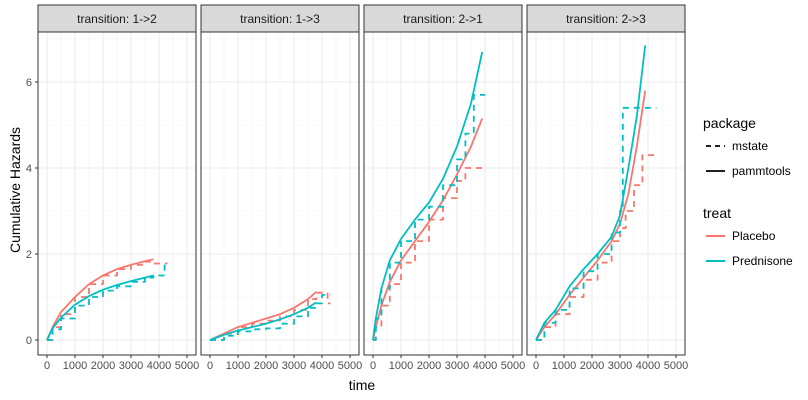 Image resolution: width=808 pixels, height=400 pixels. I want to click on legend-entry-label: Prednisone, so click(762, 261).